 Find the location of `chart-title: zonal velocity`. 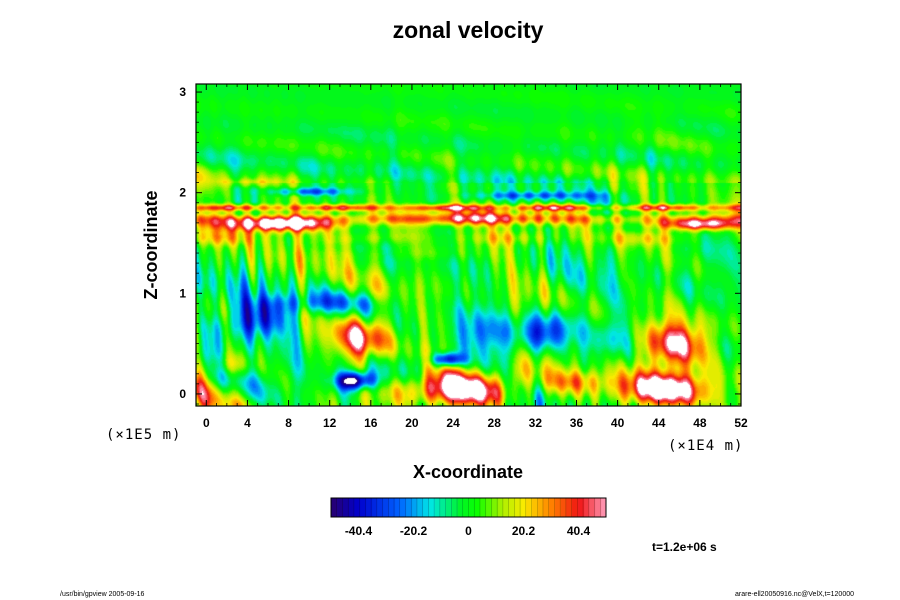

chart-title: zonal velocity is located at coordinates (468, 30).